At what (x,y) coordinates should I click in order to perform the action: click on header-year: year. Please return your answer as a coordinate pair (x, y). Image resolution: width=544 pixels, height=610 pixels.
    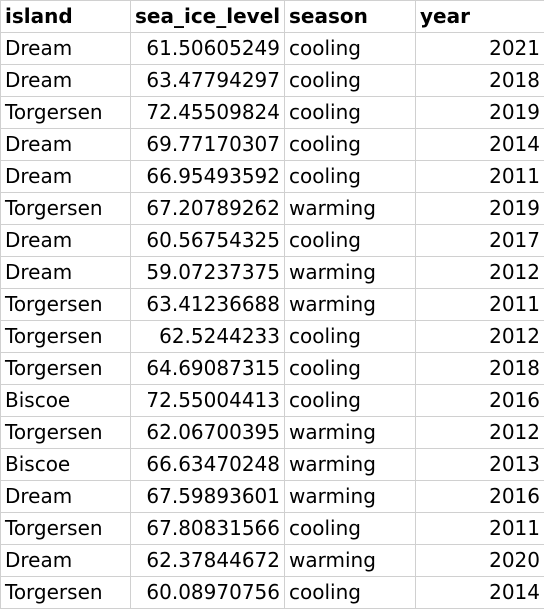
    Looking at the image, I should click on (479, 16).